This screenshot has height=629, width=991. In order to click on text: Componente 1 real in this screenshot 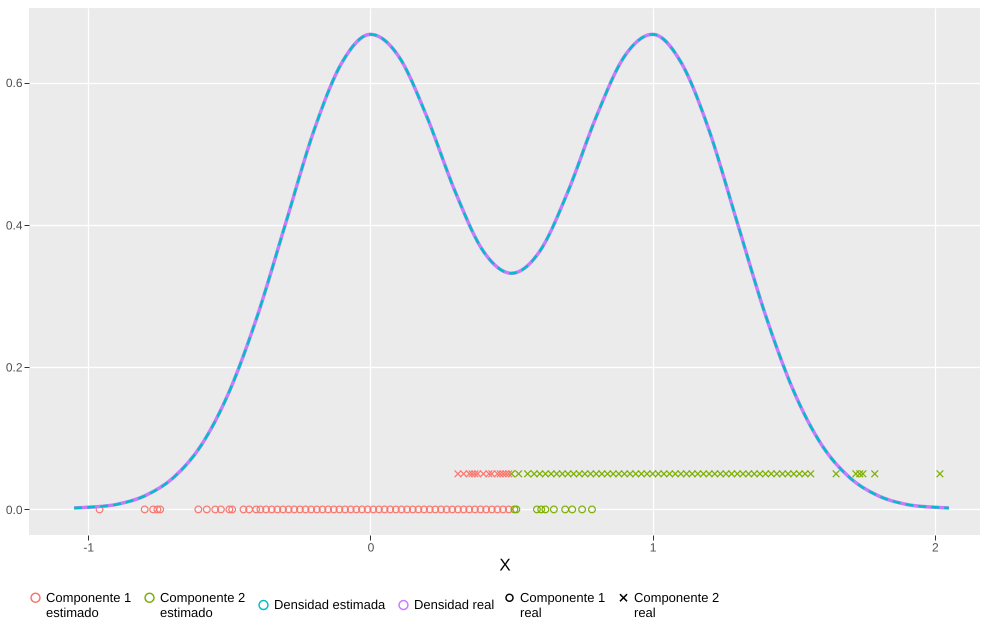, I will do `click(563, 605)`.